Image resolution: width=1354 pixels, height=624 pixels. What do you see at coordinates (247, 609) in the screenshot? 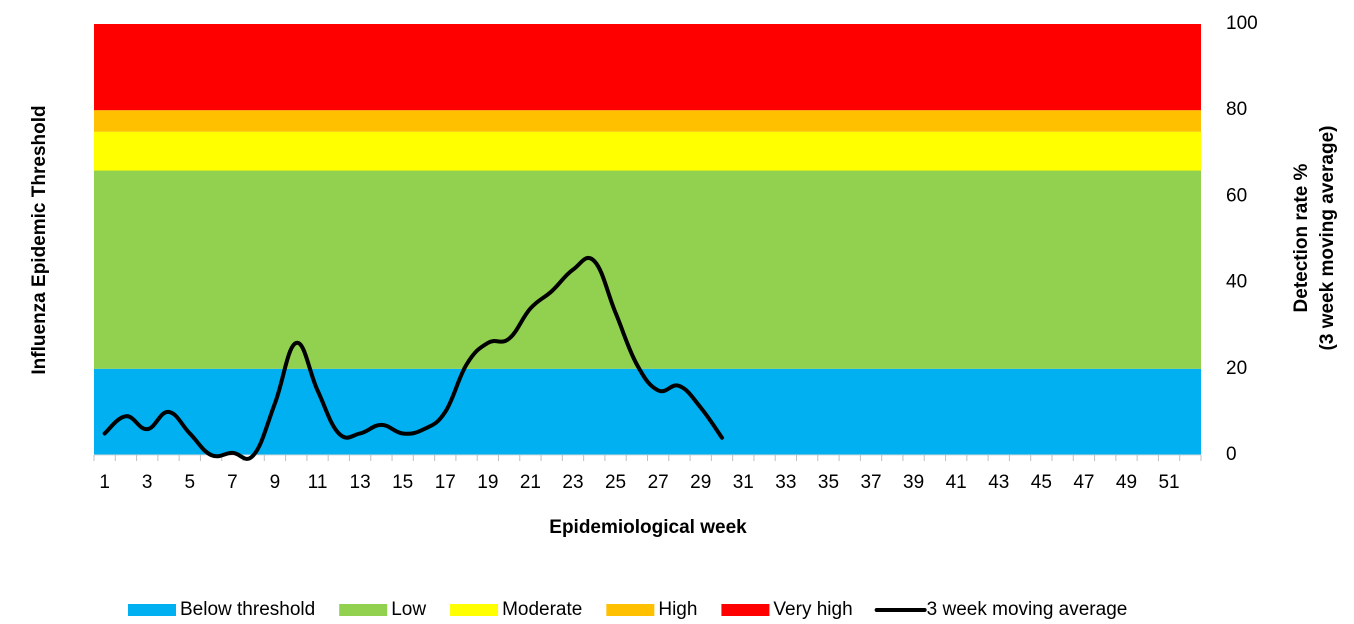
I see `legend-label: Below threshold` at bounding box center [247, 609].